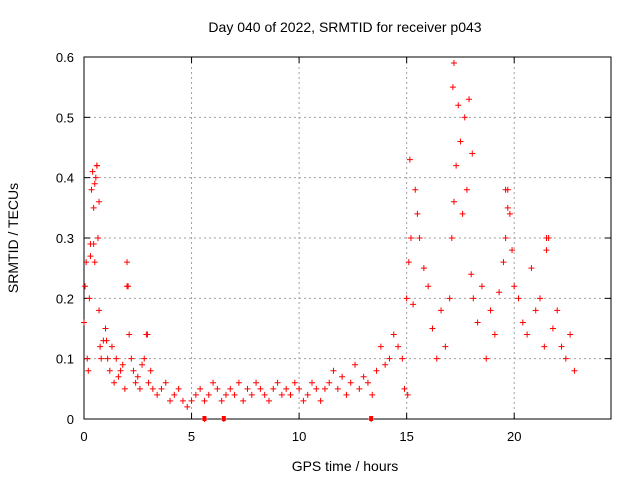  What do you see at coordinates (406, 436) in the screenshot?
I see `x-tick-label: 15` at bounding box center [406, 436].